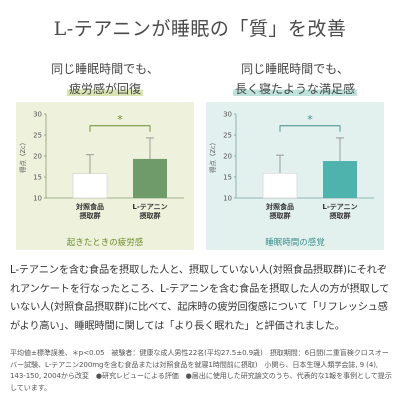  I want to click on panel-subtitle-highlight: 疲労感が回復, so click(104, 89).